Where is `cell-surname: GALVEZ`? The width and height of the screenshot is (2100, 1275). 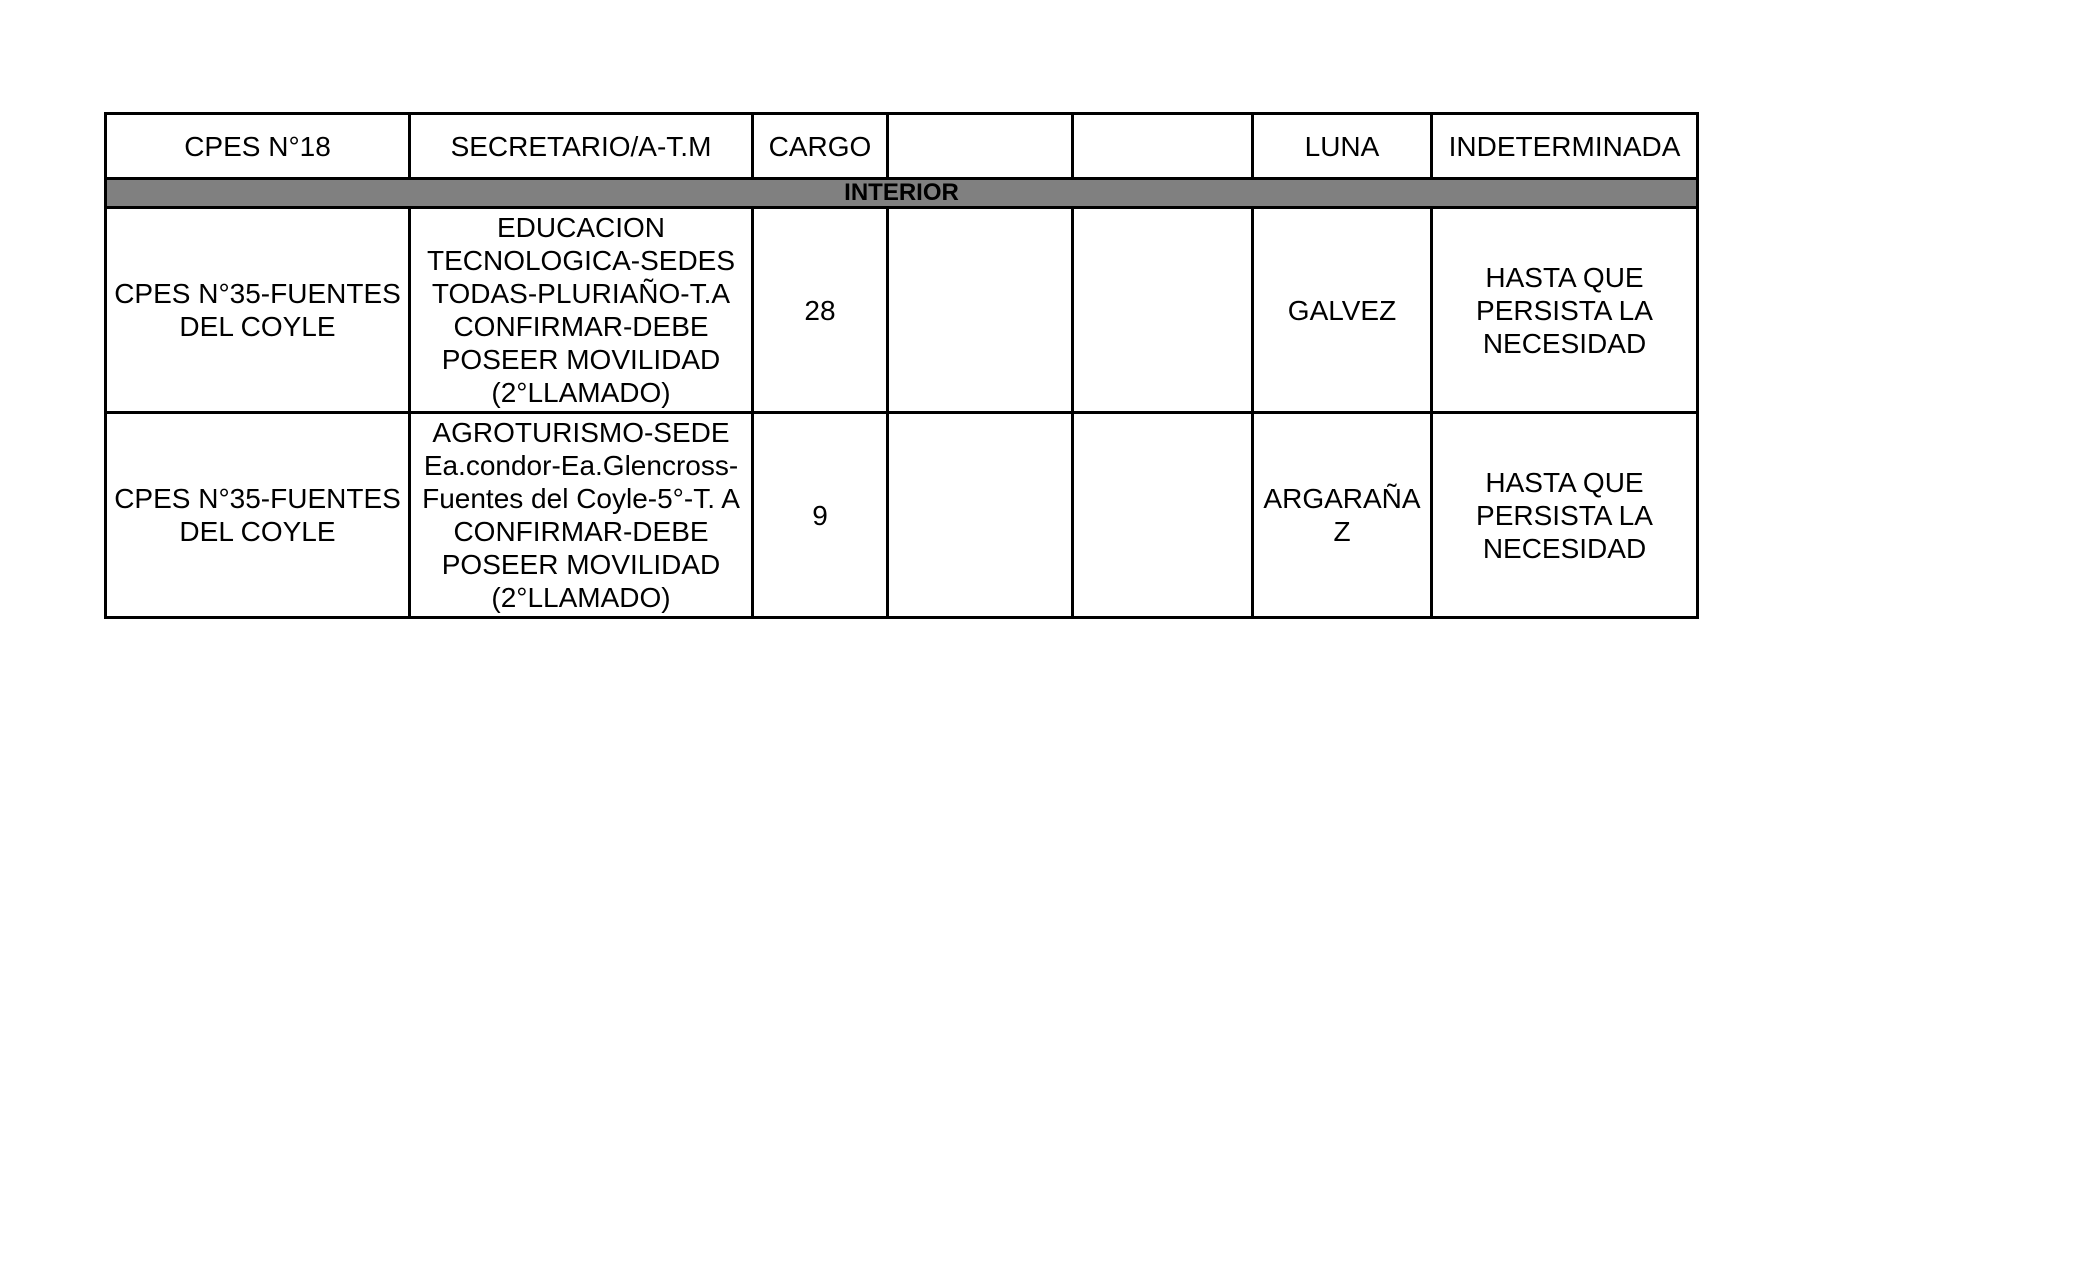 cell-surname: GALVEZ is located at coordinates (1342, 310).